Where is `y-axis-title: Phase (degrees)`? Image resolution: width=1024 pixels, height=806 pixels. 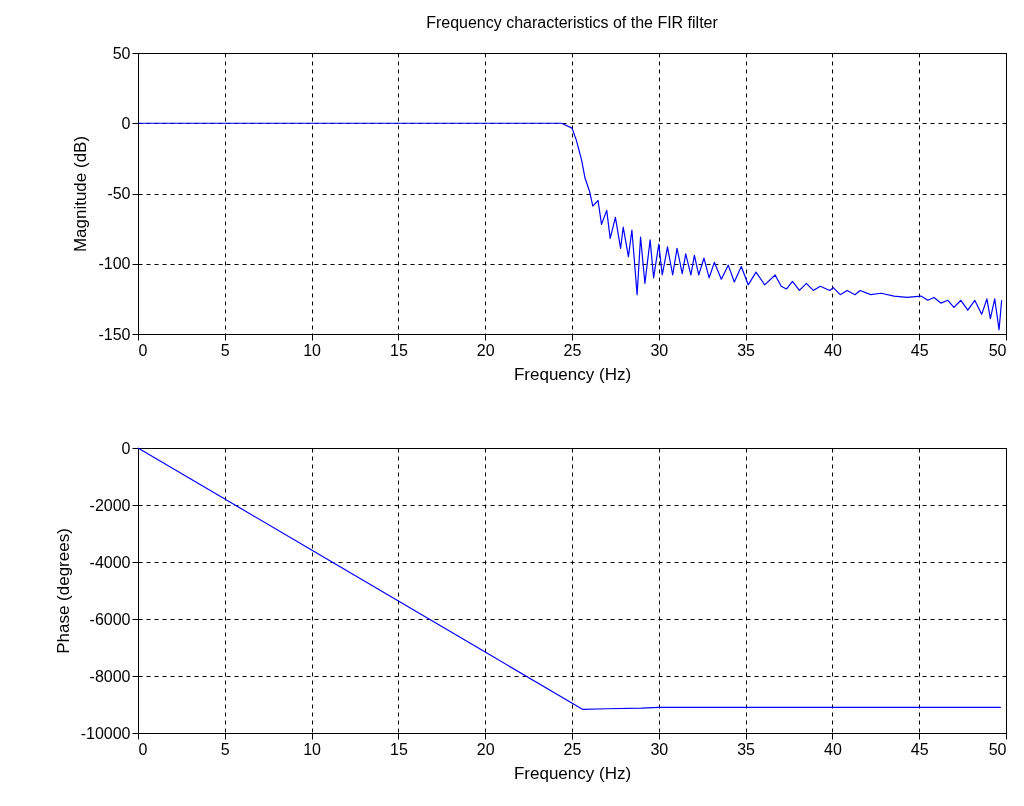
y-axis-title: Phase (degrees) is located at coordinates (63, 591).